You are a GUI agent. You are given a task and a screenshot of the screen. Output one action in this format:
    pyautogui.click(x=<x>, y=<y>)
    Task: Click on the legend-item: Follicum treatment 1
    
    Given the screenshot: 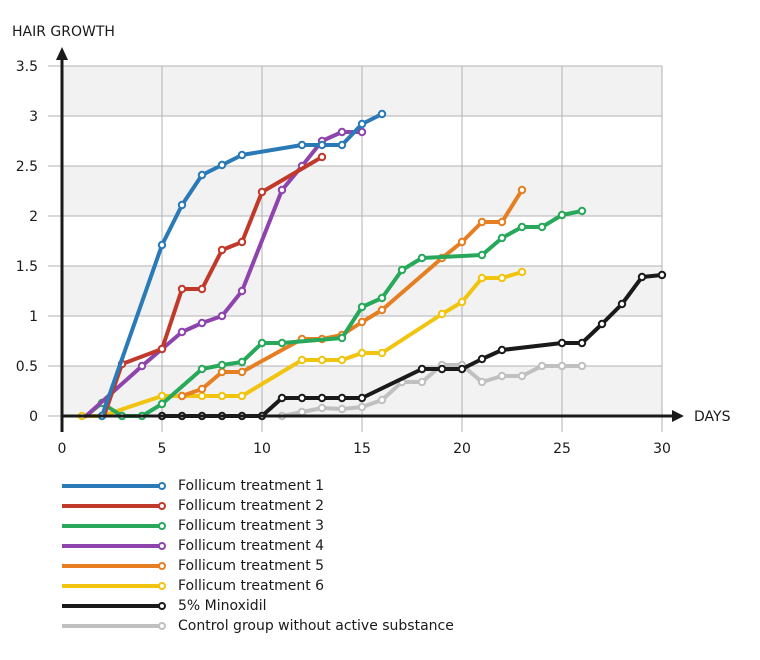 What is the action you would take?
    pyautogui.click(x=258, y=486)
    